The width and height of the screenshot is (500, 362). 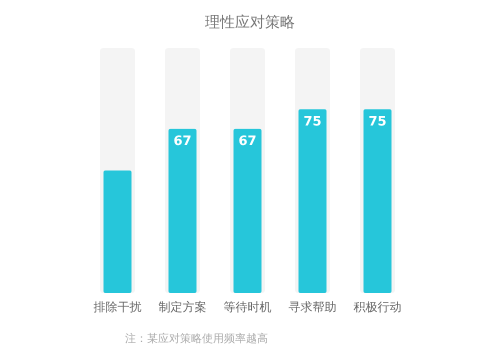 I want to click on text: 注：某应对策略使用频率越高, so click(x=196, y=338).